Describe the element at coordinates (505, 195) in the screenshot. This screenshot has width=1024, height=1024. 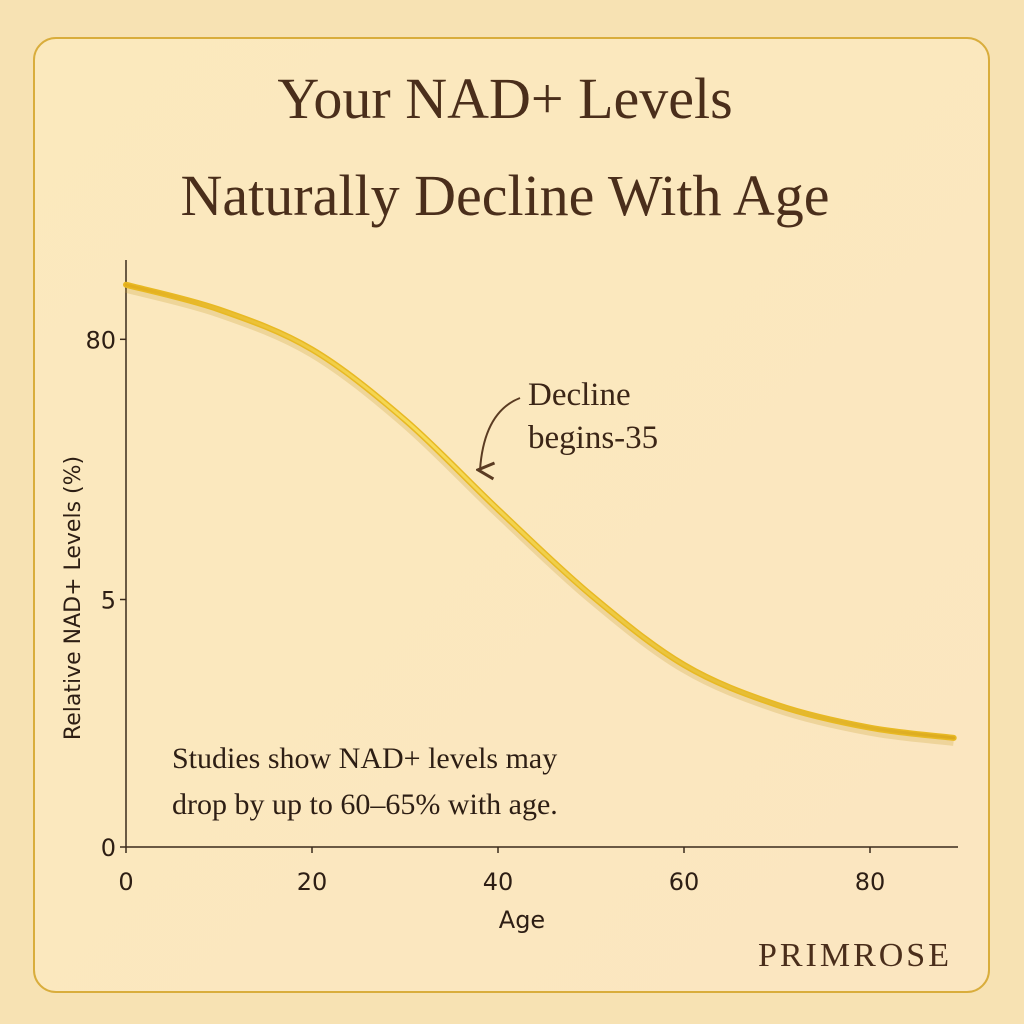
I see `chart-title: Naturally Decline With Age` at that location.